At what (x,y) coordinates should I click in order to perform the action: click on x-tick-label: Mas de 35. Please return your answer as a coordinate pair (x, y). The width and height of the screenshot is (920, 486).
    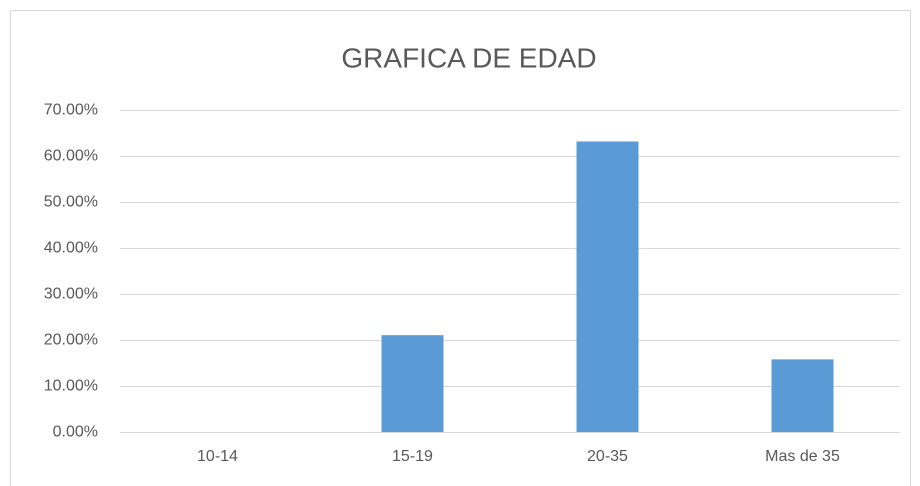
    Looking at the image, I should click on (802, 456).